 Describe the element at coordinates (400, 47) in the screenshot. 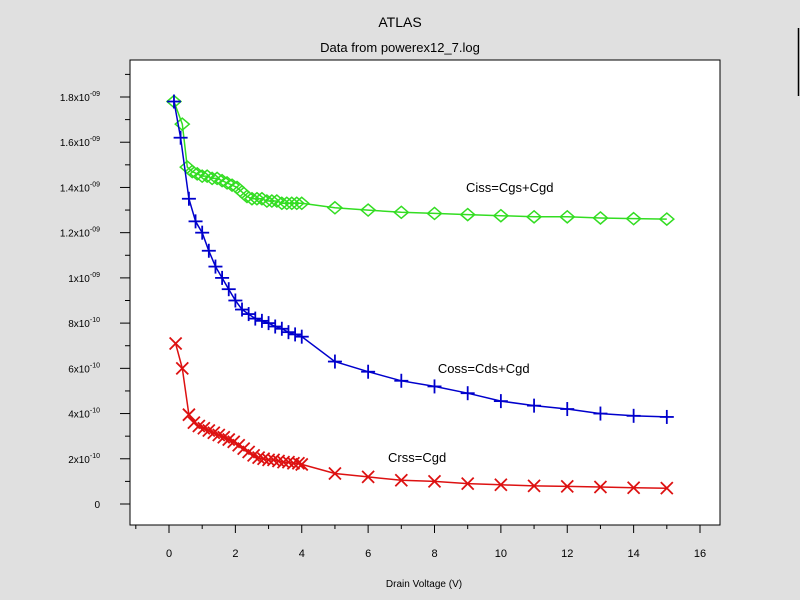

I see `chart-subtitle: Data from powerex12_7.log` at that location.